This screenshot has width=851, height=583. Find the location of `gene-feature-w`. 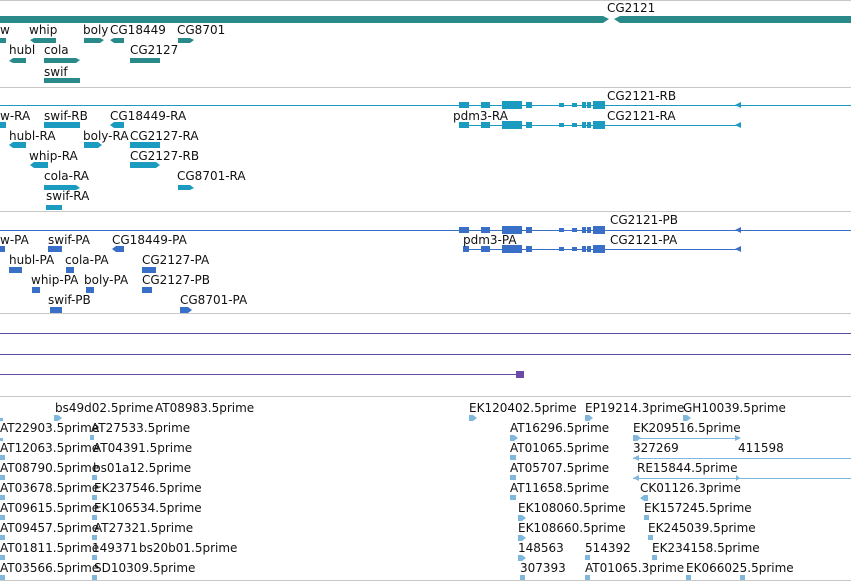

gene-feature-w is located at coordinates (3, 40).